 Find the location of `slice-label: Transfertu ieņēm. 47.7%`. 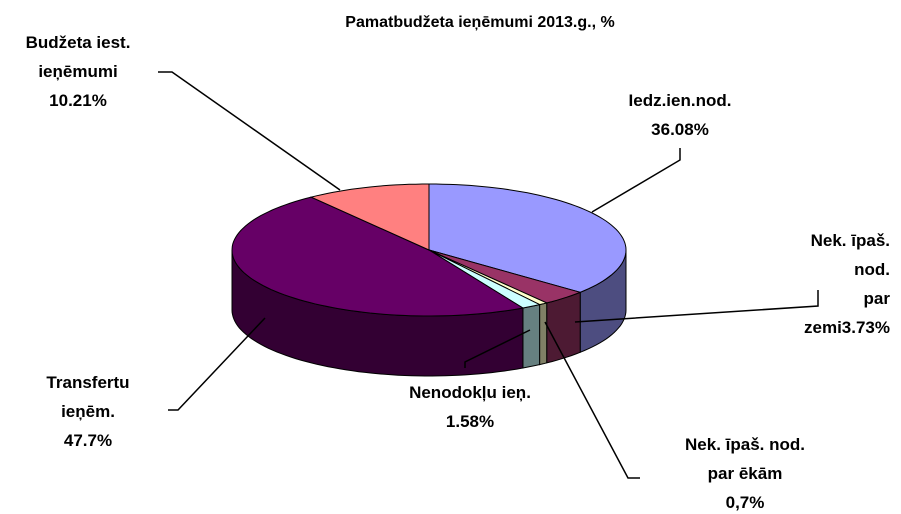

slice-label: Transfertu ieņēm. 47.7% is located at coordinates (87, 411).